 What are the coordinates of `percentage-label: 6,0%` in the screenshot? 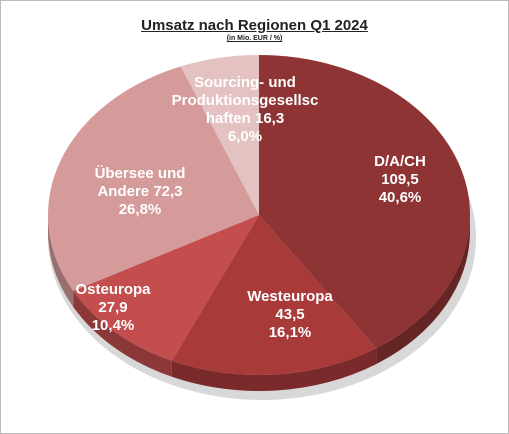 It's located at (245, 136).